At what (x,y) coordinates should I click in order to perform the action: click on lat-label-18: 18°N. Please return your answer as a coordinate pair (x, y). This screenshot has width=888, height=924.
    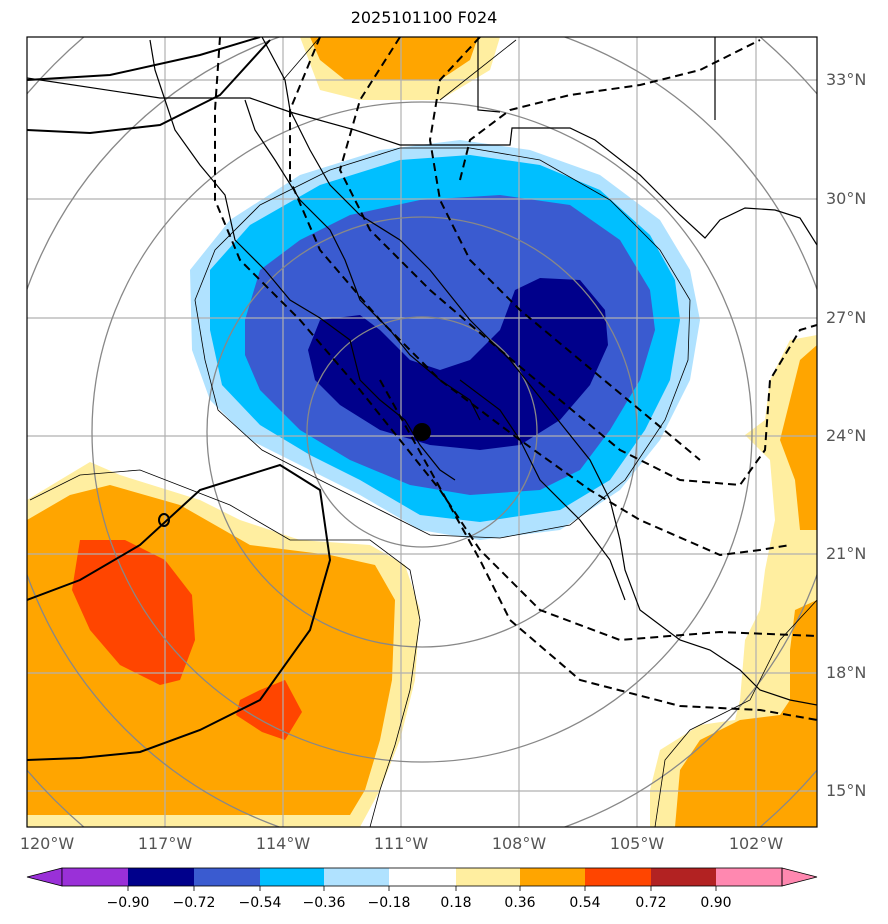
    Looking at the image, I should click on (846, 672).